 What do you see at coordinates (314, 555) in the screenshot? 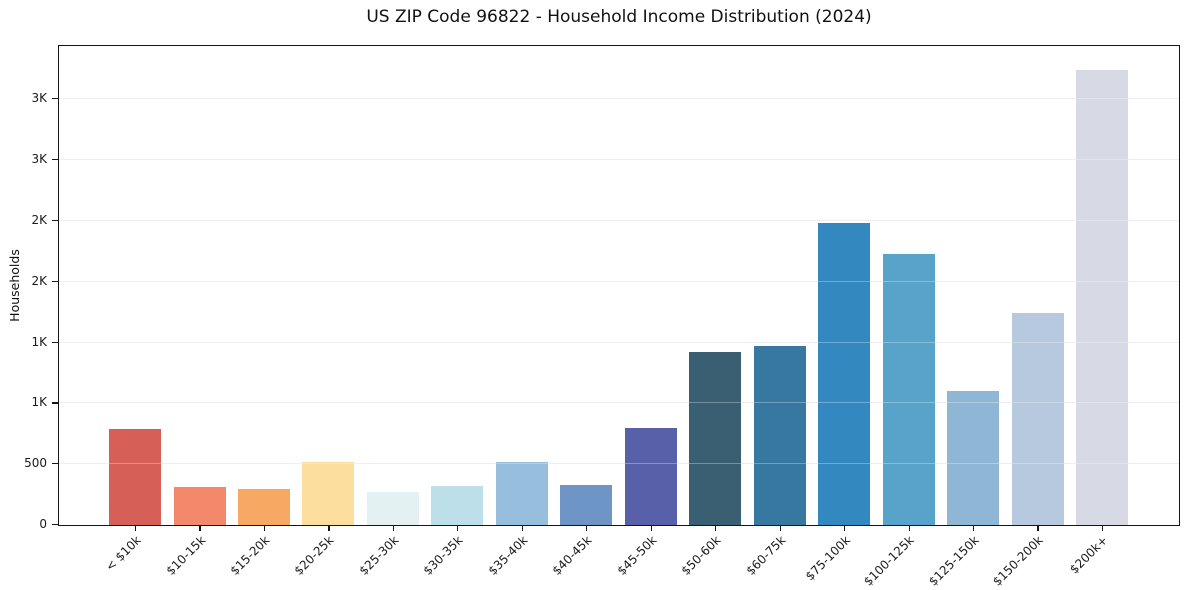
I see `x-tick-label: $20-25k` at bounding box center [314, 555].